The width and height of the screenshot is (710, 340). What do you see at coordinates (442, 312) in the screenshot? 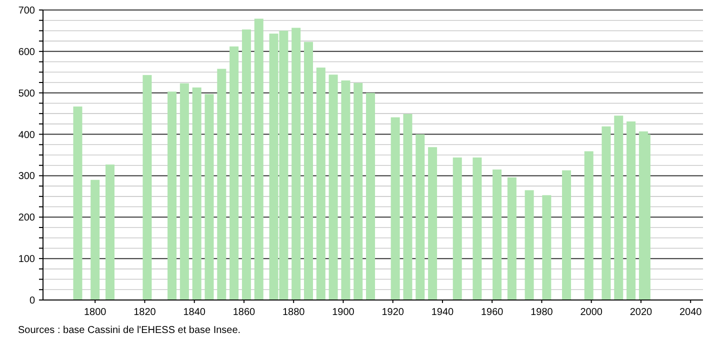
I see `x-tick-label: 1940` at bounding box center [442, 312].